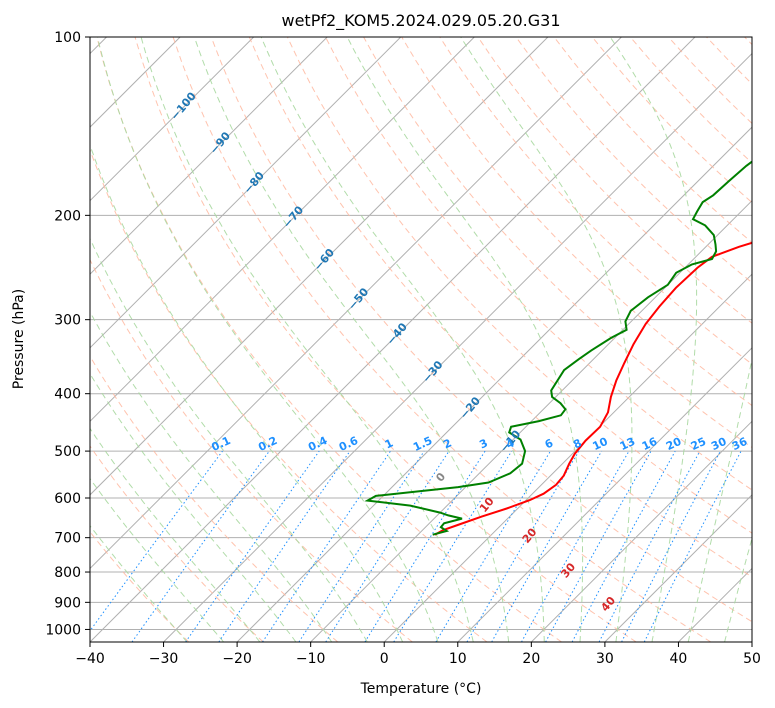  I want to click on x-tick-label: 0, so click(384, 659).